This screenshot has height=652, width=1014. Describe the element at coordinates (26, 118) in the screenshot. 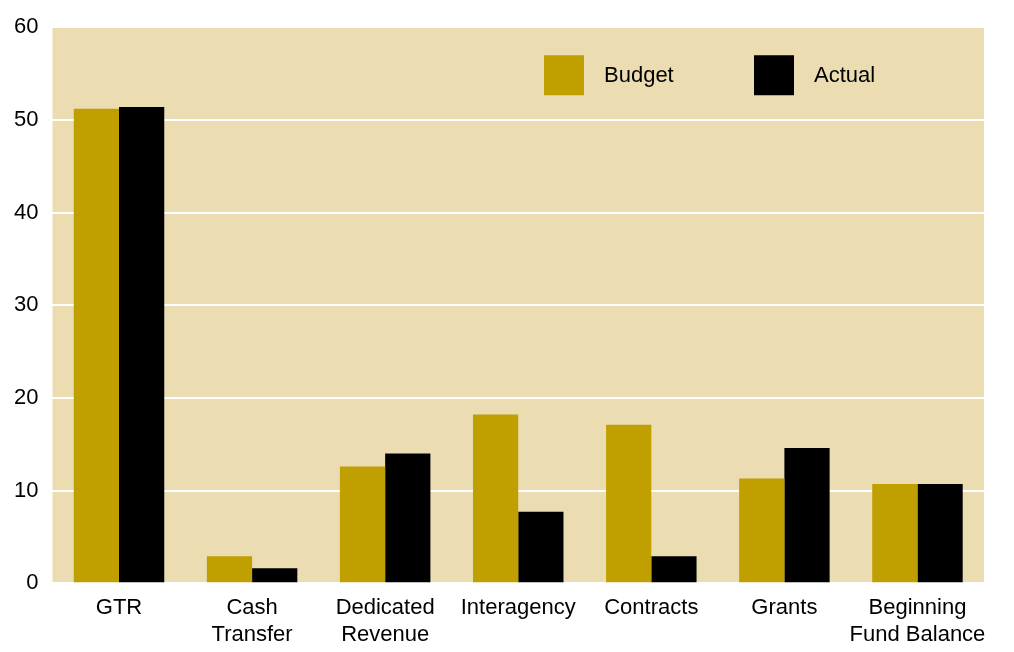

I see `y-tick-label: 50` at that location.